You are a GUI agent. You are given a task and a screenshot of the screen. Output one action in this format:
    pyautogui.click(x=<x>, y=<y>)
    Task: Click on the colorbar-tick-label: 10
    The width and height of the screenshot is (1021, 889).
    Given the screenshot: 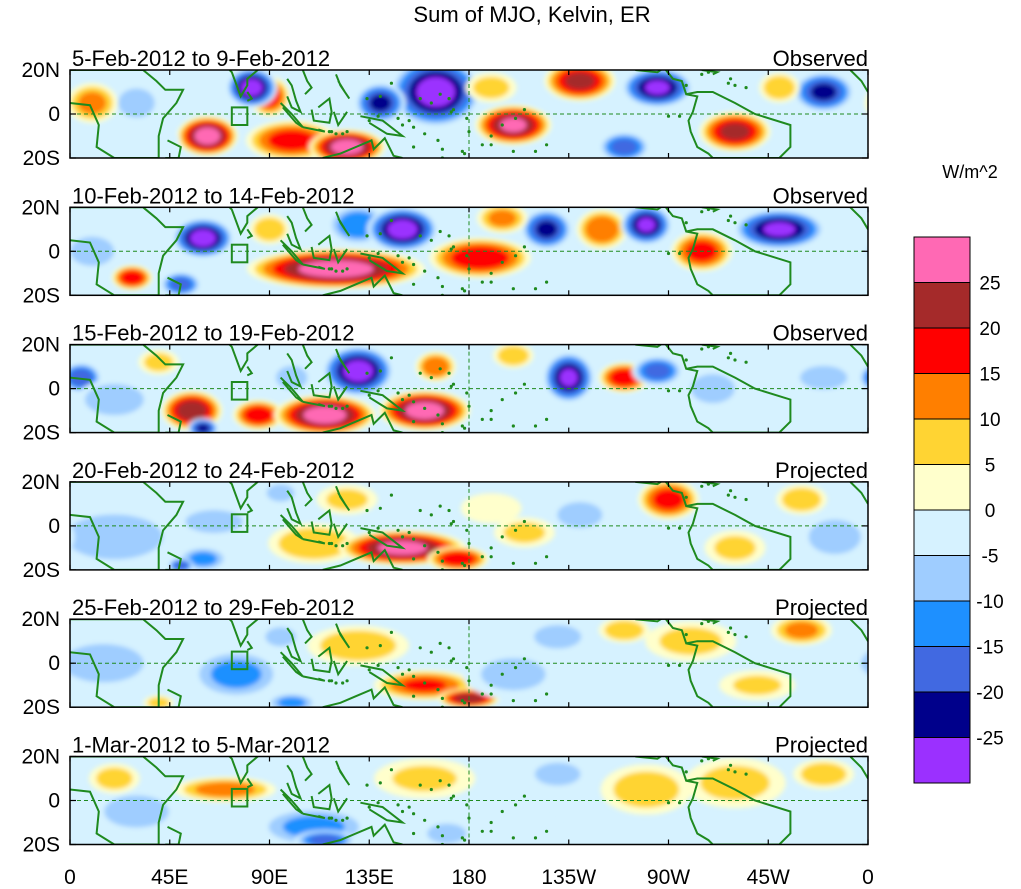 What is the action you would take?
    pyautogui.click(x=989, y=420)
    